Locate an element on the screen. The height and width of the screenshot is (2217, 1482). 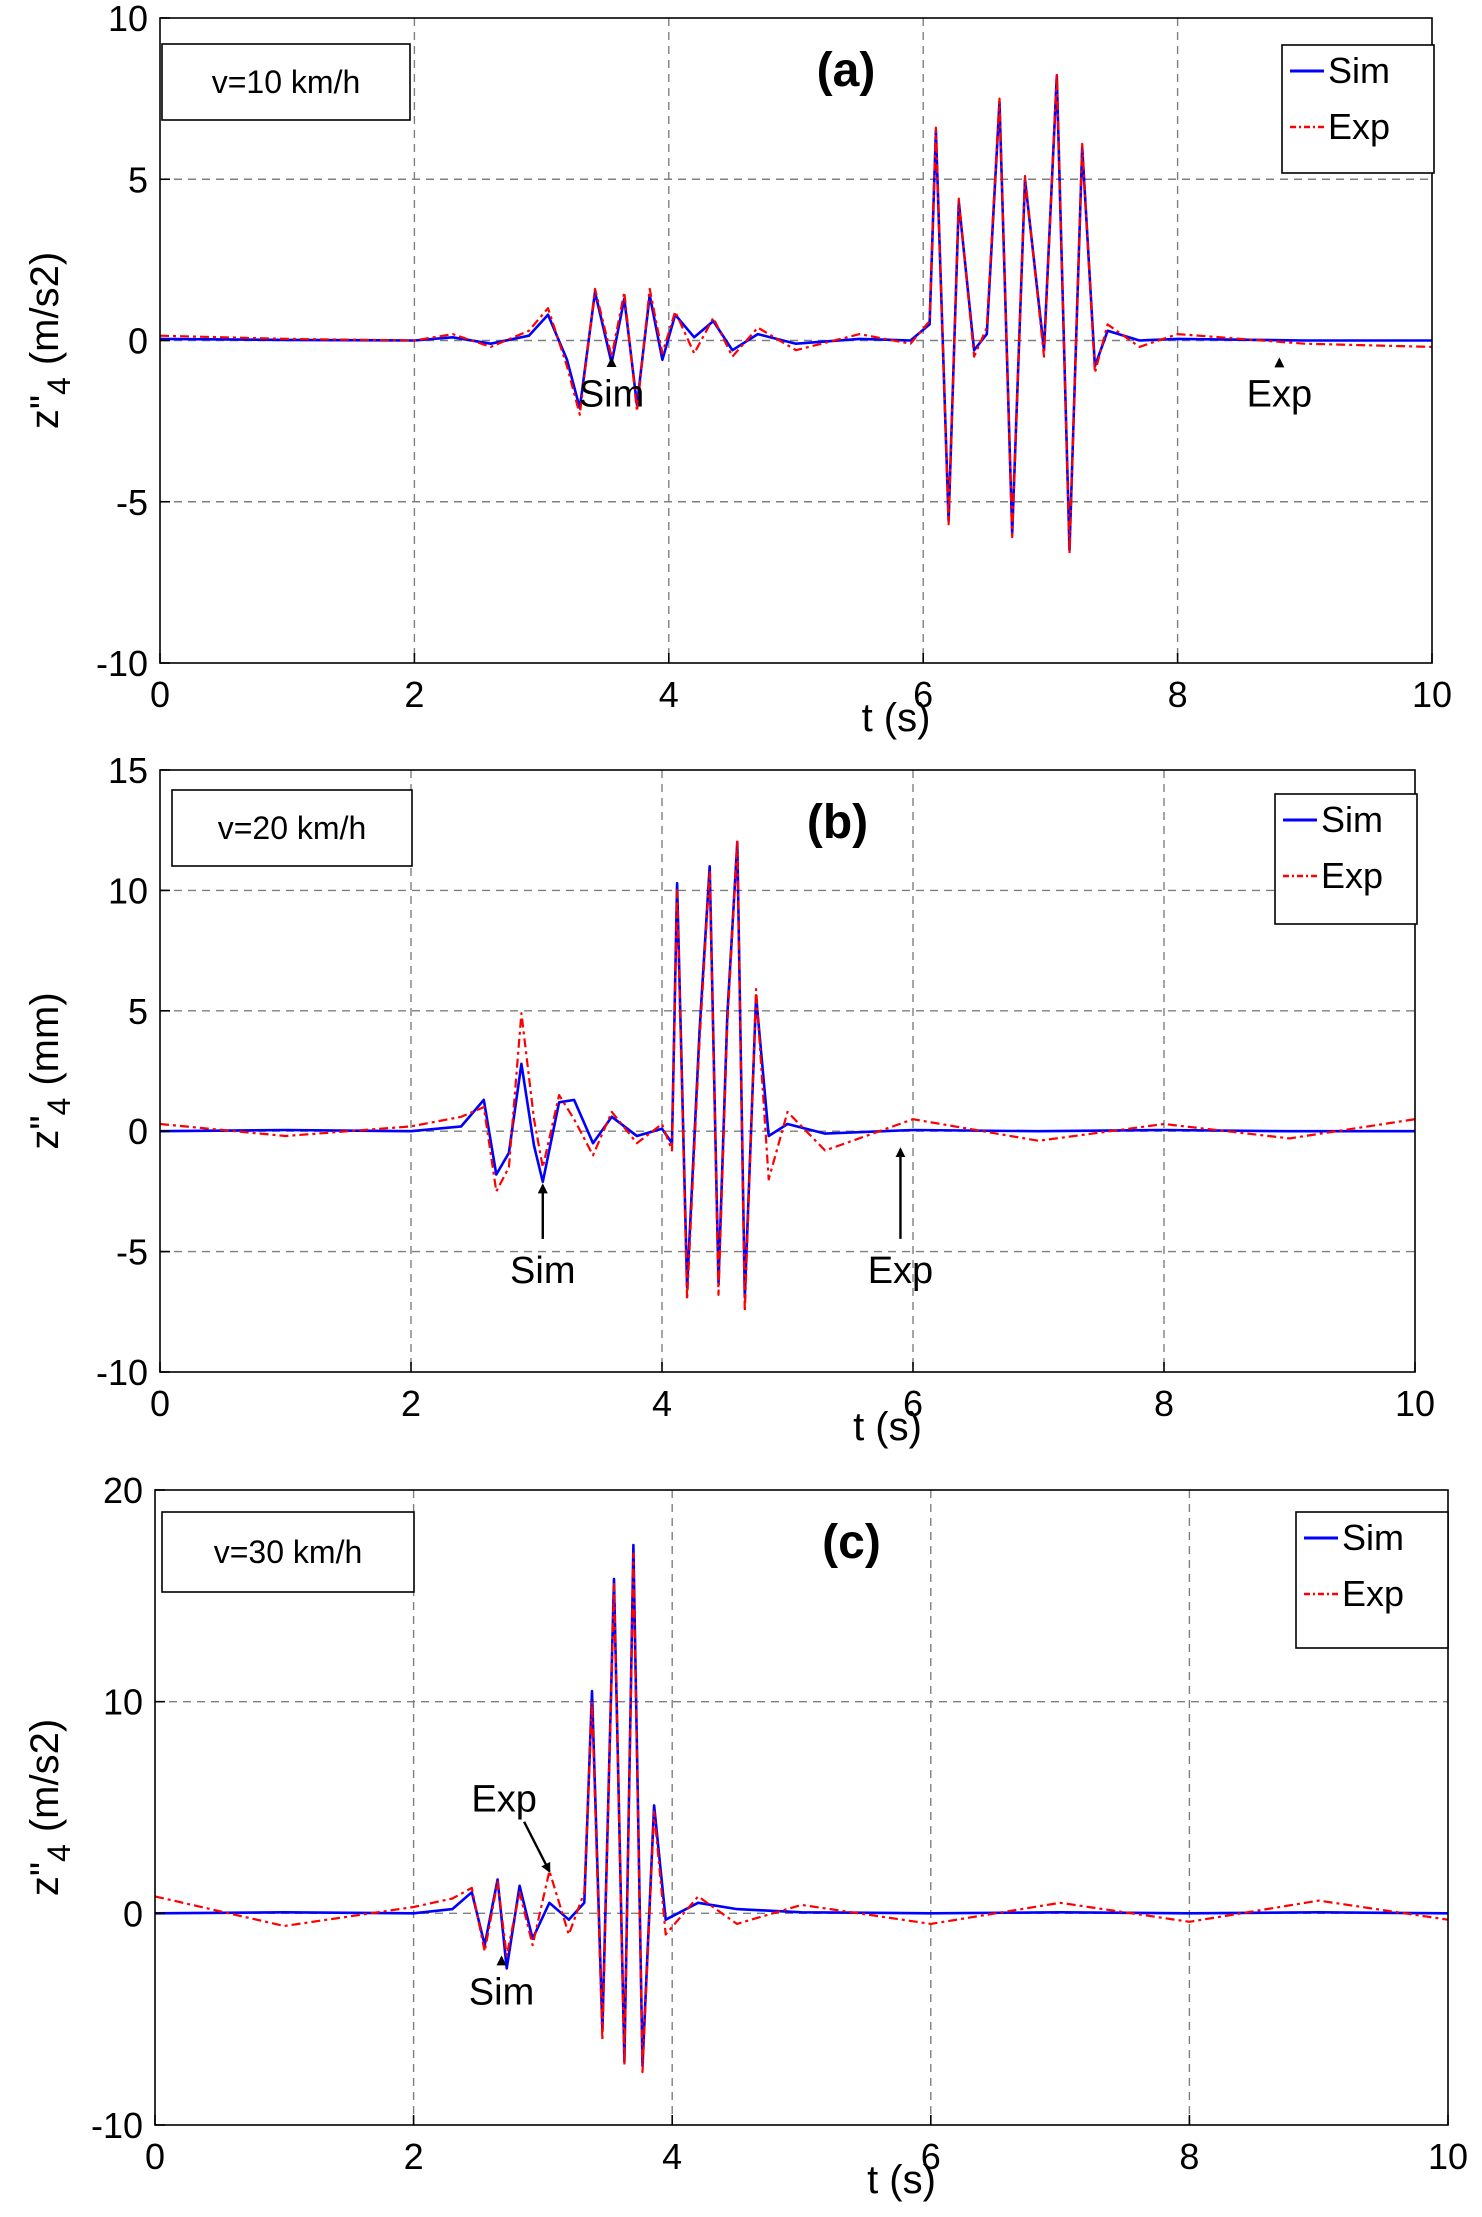
panel-title: (c) is located at coordinates (851, 1542).